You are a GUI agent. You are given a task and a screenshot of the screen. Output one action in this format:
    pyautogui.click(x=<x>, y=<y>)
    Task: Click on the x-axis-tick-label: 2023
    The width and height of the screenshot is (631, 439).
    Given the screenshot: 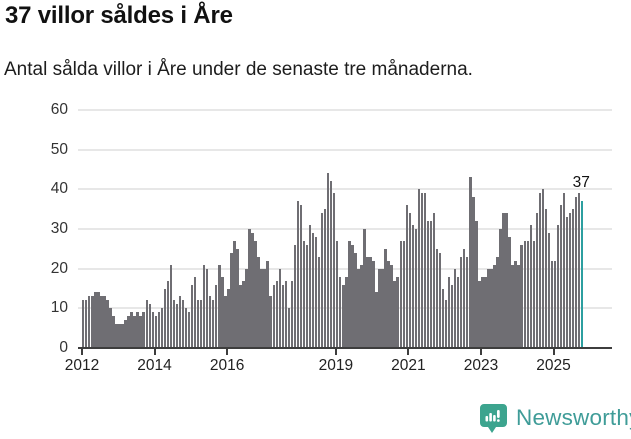 What is the action you would take?
    pyautogui.click(x=481, y=365)
    